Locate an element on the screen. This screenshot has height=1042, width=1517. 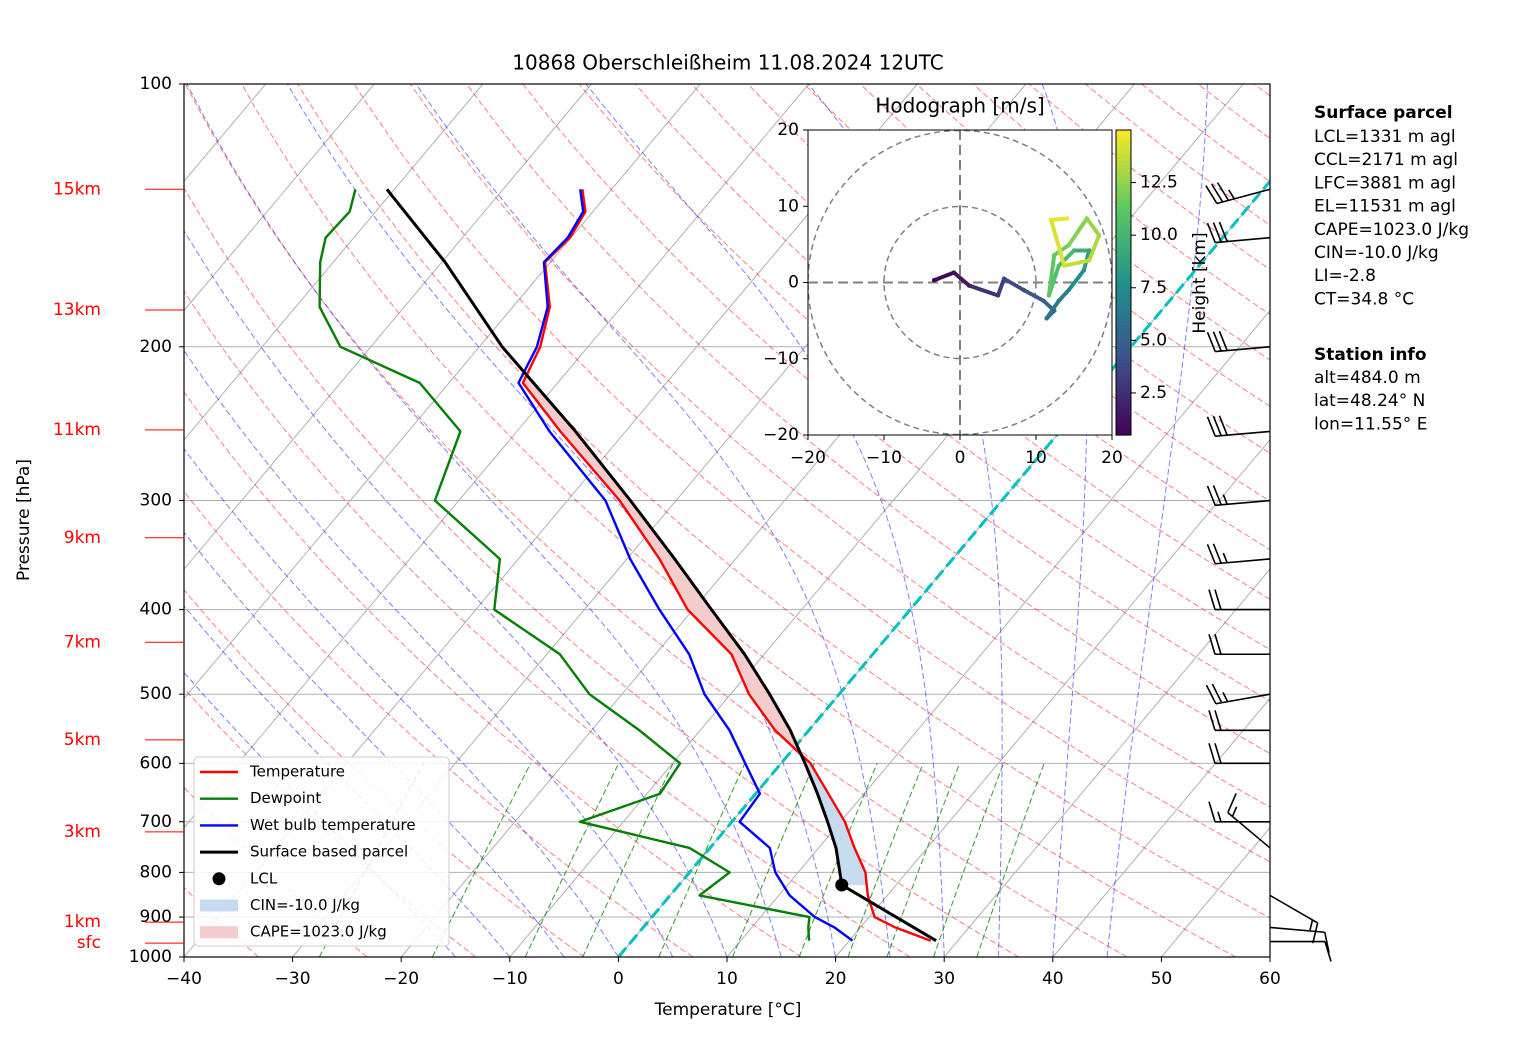
y-axis-label: Pressure [hPa] is located at coordinates (24, 520).